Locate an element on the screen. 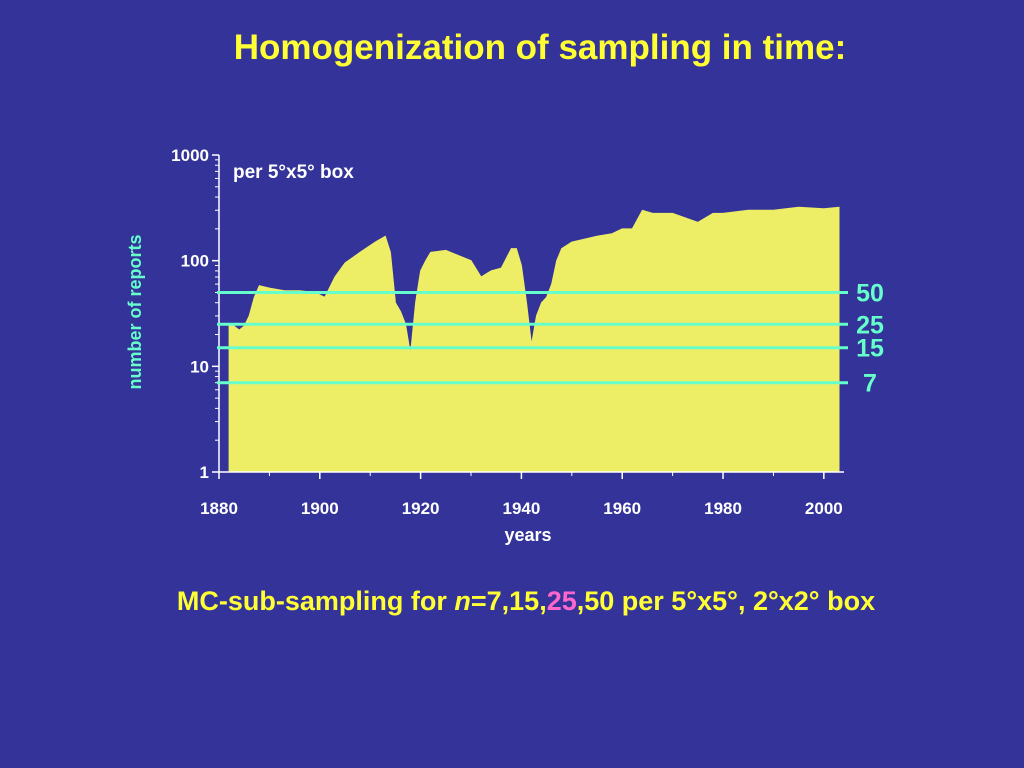 This screenshot has height=768, width=1024. x-tick-label: 1980 is located at coordinates (723, 508).